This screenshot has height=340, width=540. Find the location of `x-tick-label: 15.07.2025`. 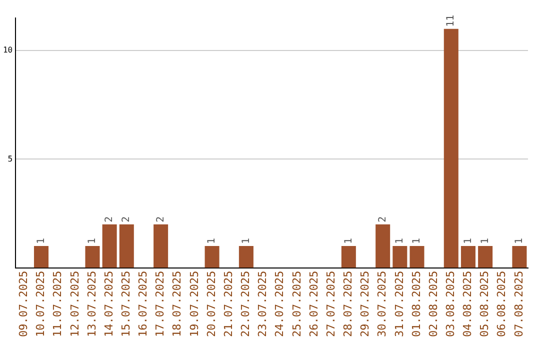

x-tick-label: 15.07.2025 is located at coordinates (126, 304).